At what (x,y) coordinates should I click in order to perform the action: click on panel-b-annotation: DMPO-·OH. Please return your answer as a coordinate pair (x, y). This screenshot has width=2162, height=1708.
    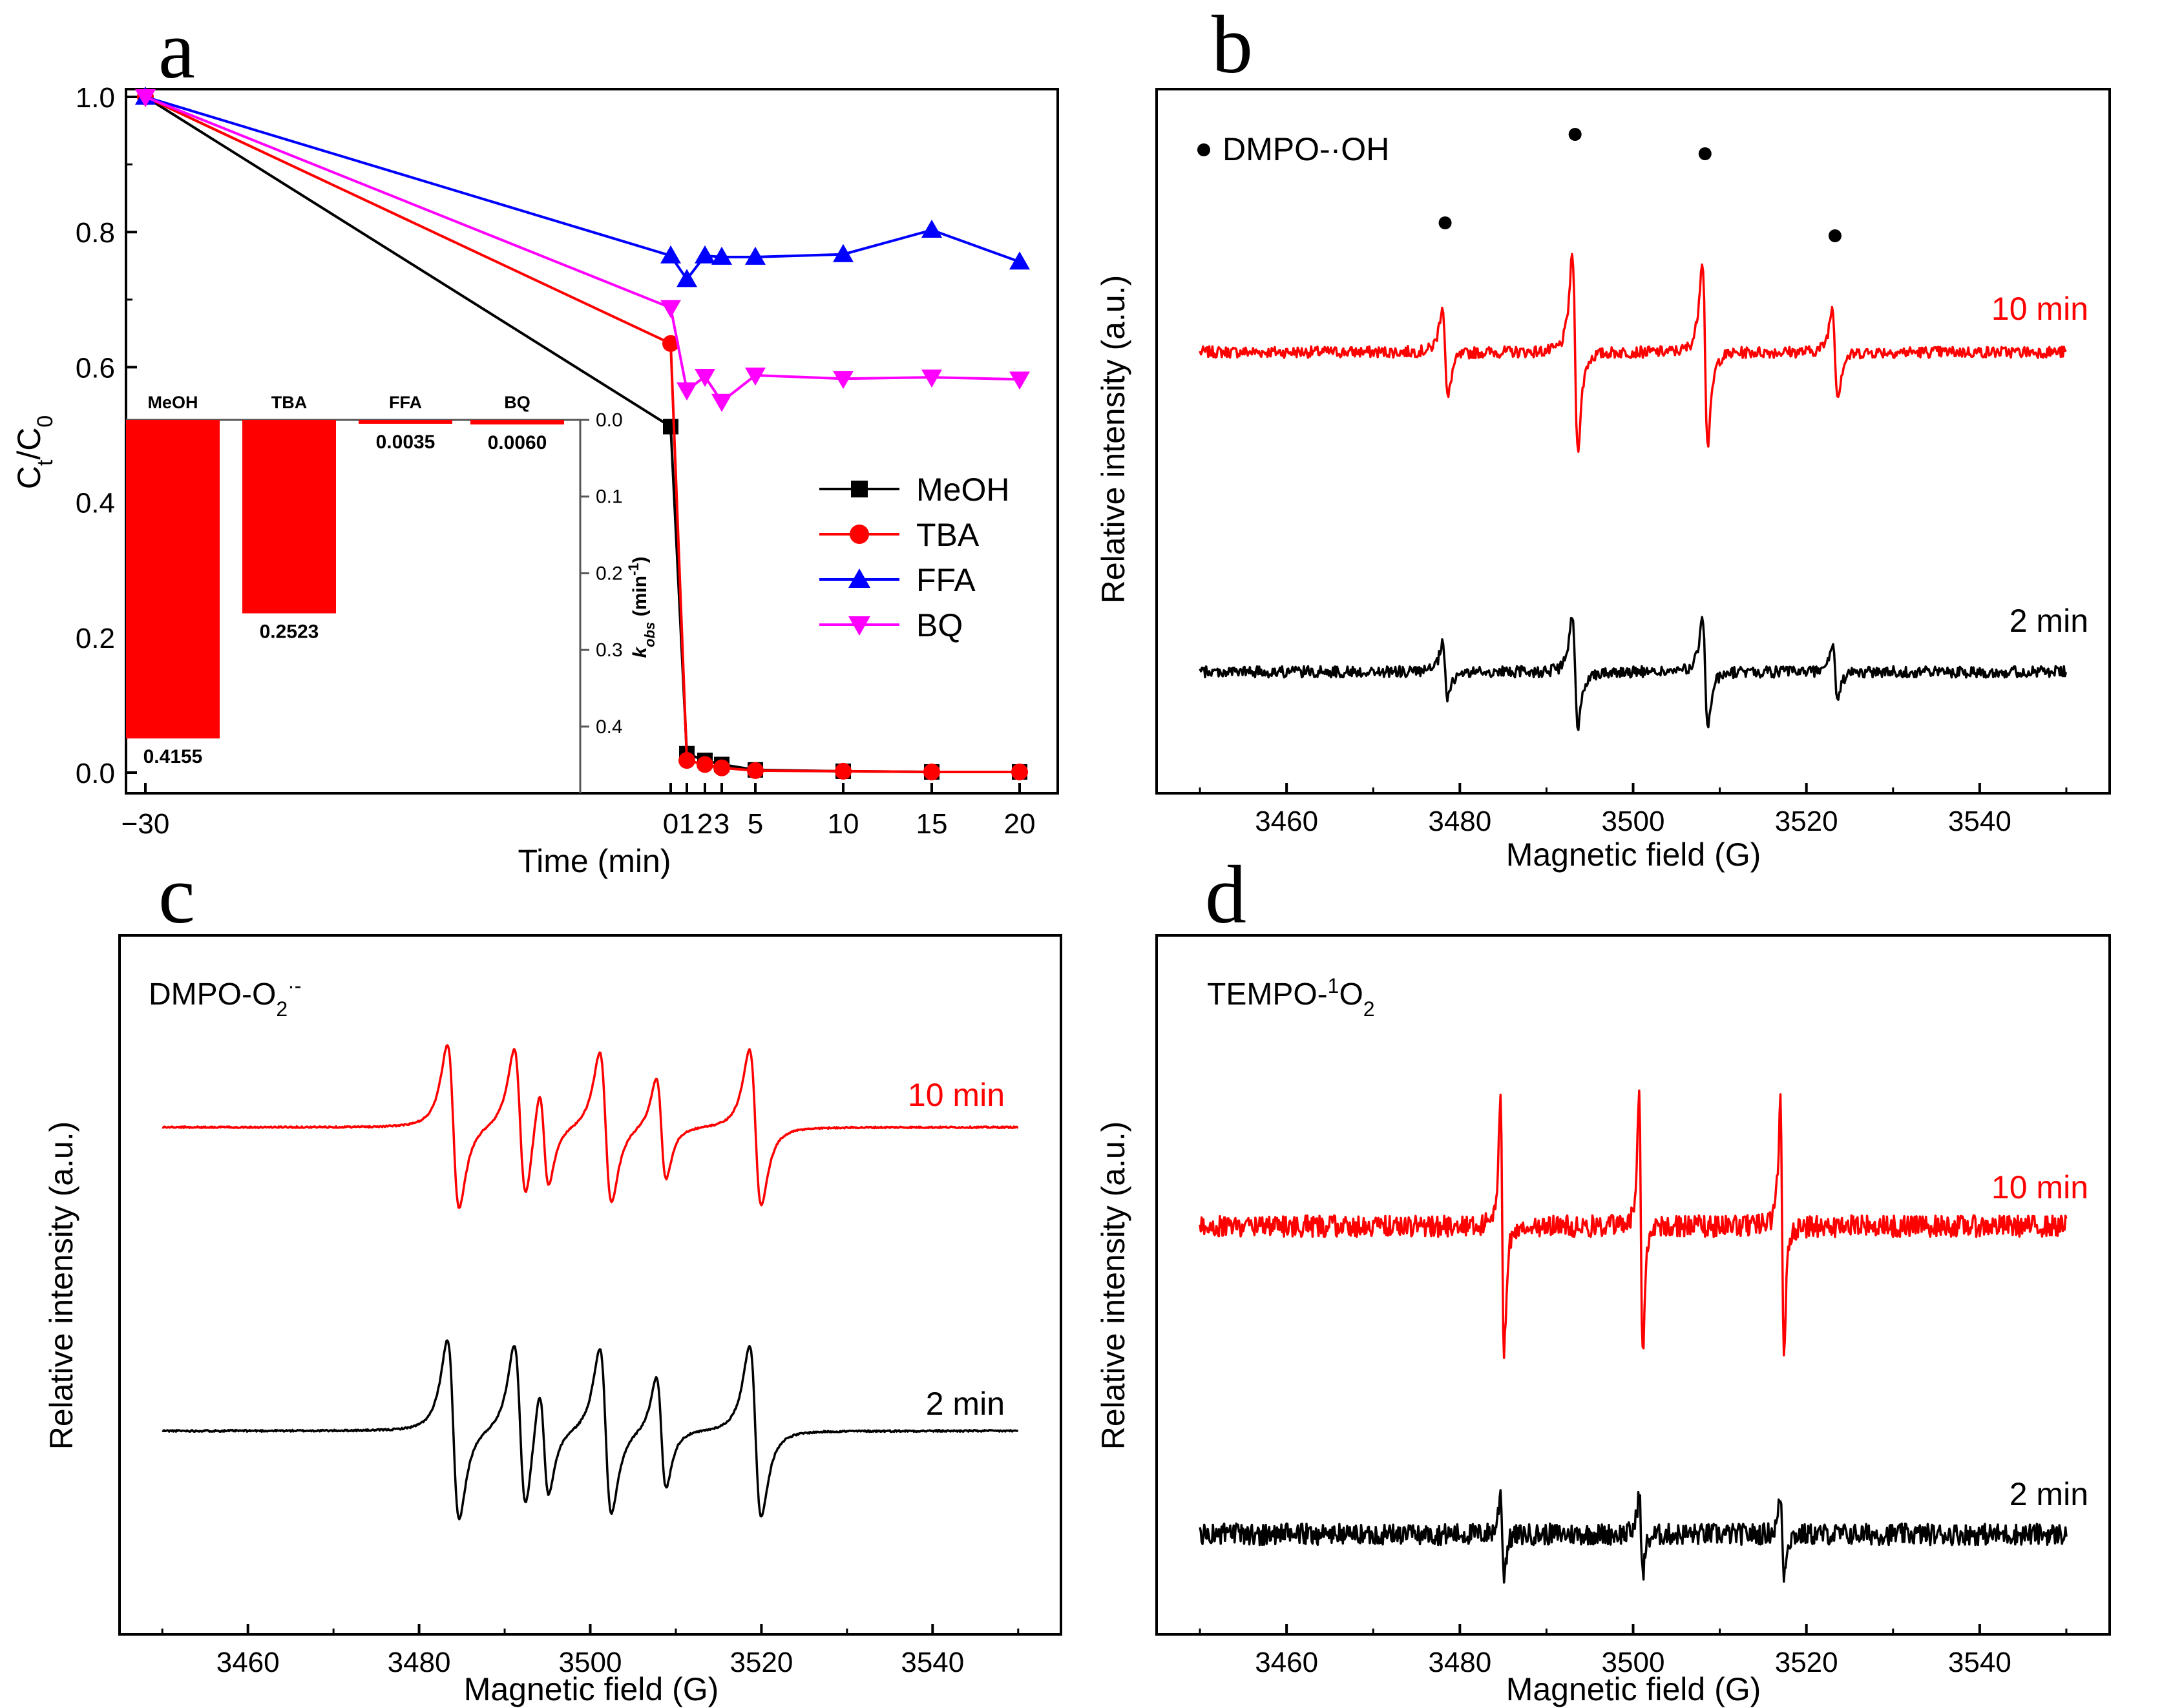
    Looking at the image, I should click on (1306, 149).